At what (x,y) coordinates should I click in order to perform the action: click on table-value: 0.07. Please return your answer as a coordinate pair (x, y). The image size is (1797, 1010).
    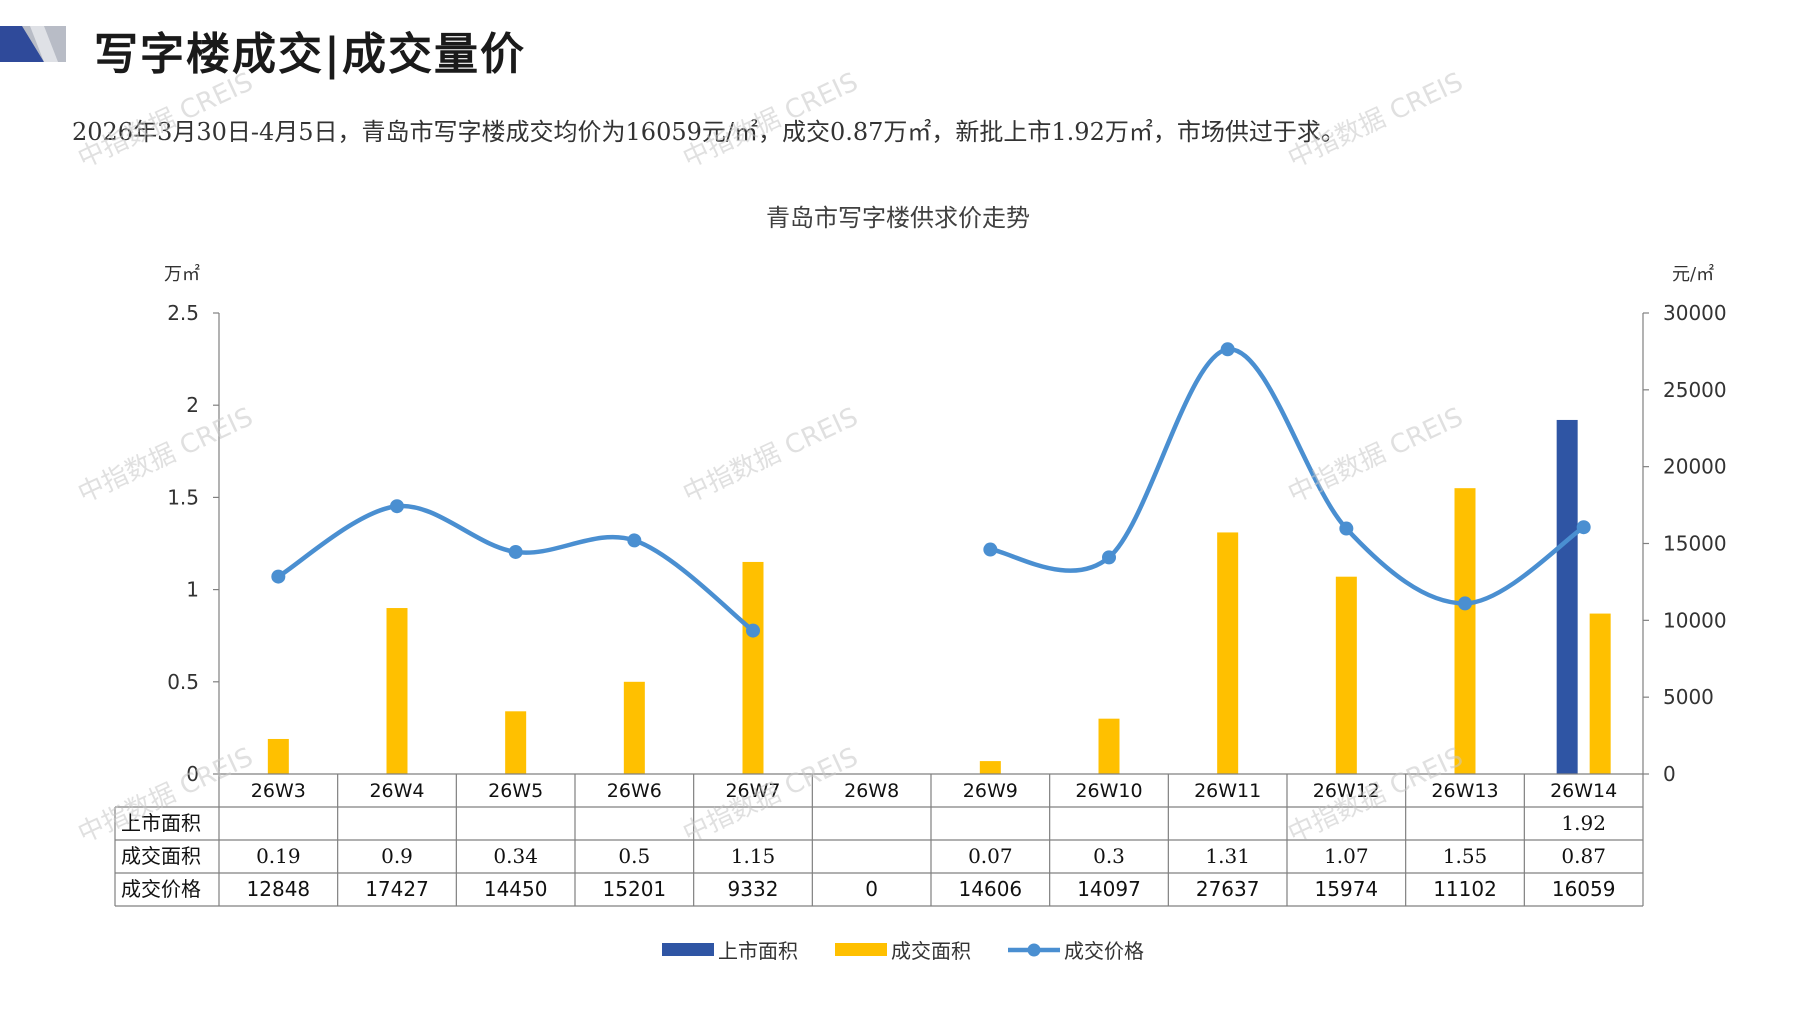
    Looking at the image, I should click on (990, 856).